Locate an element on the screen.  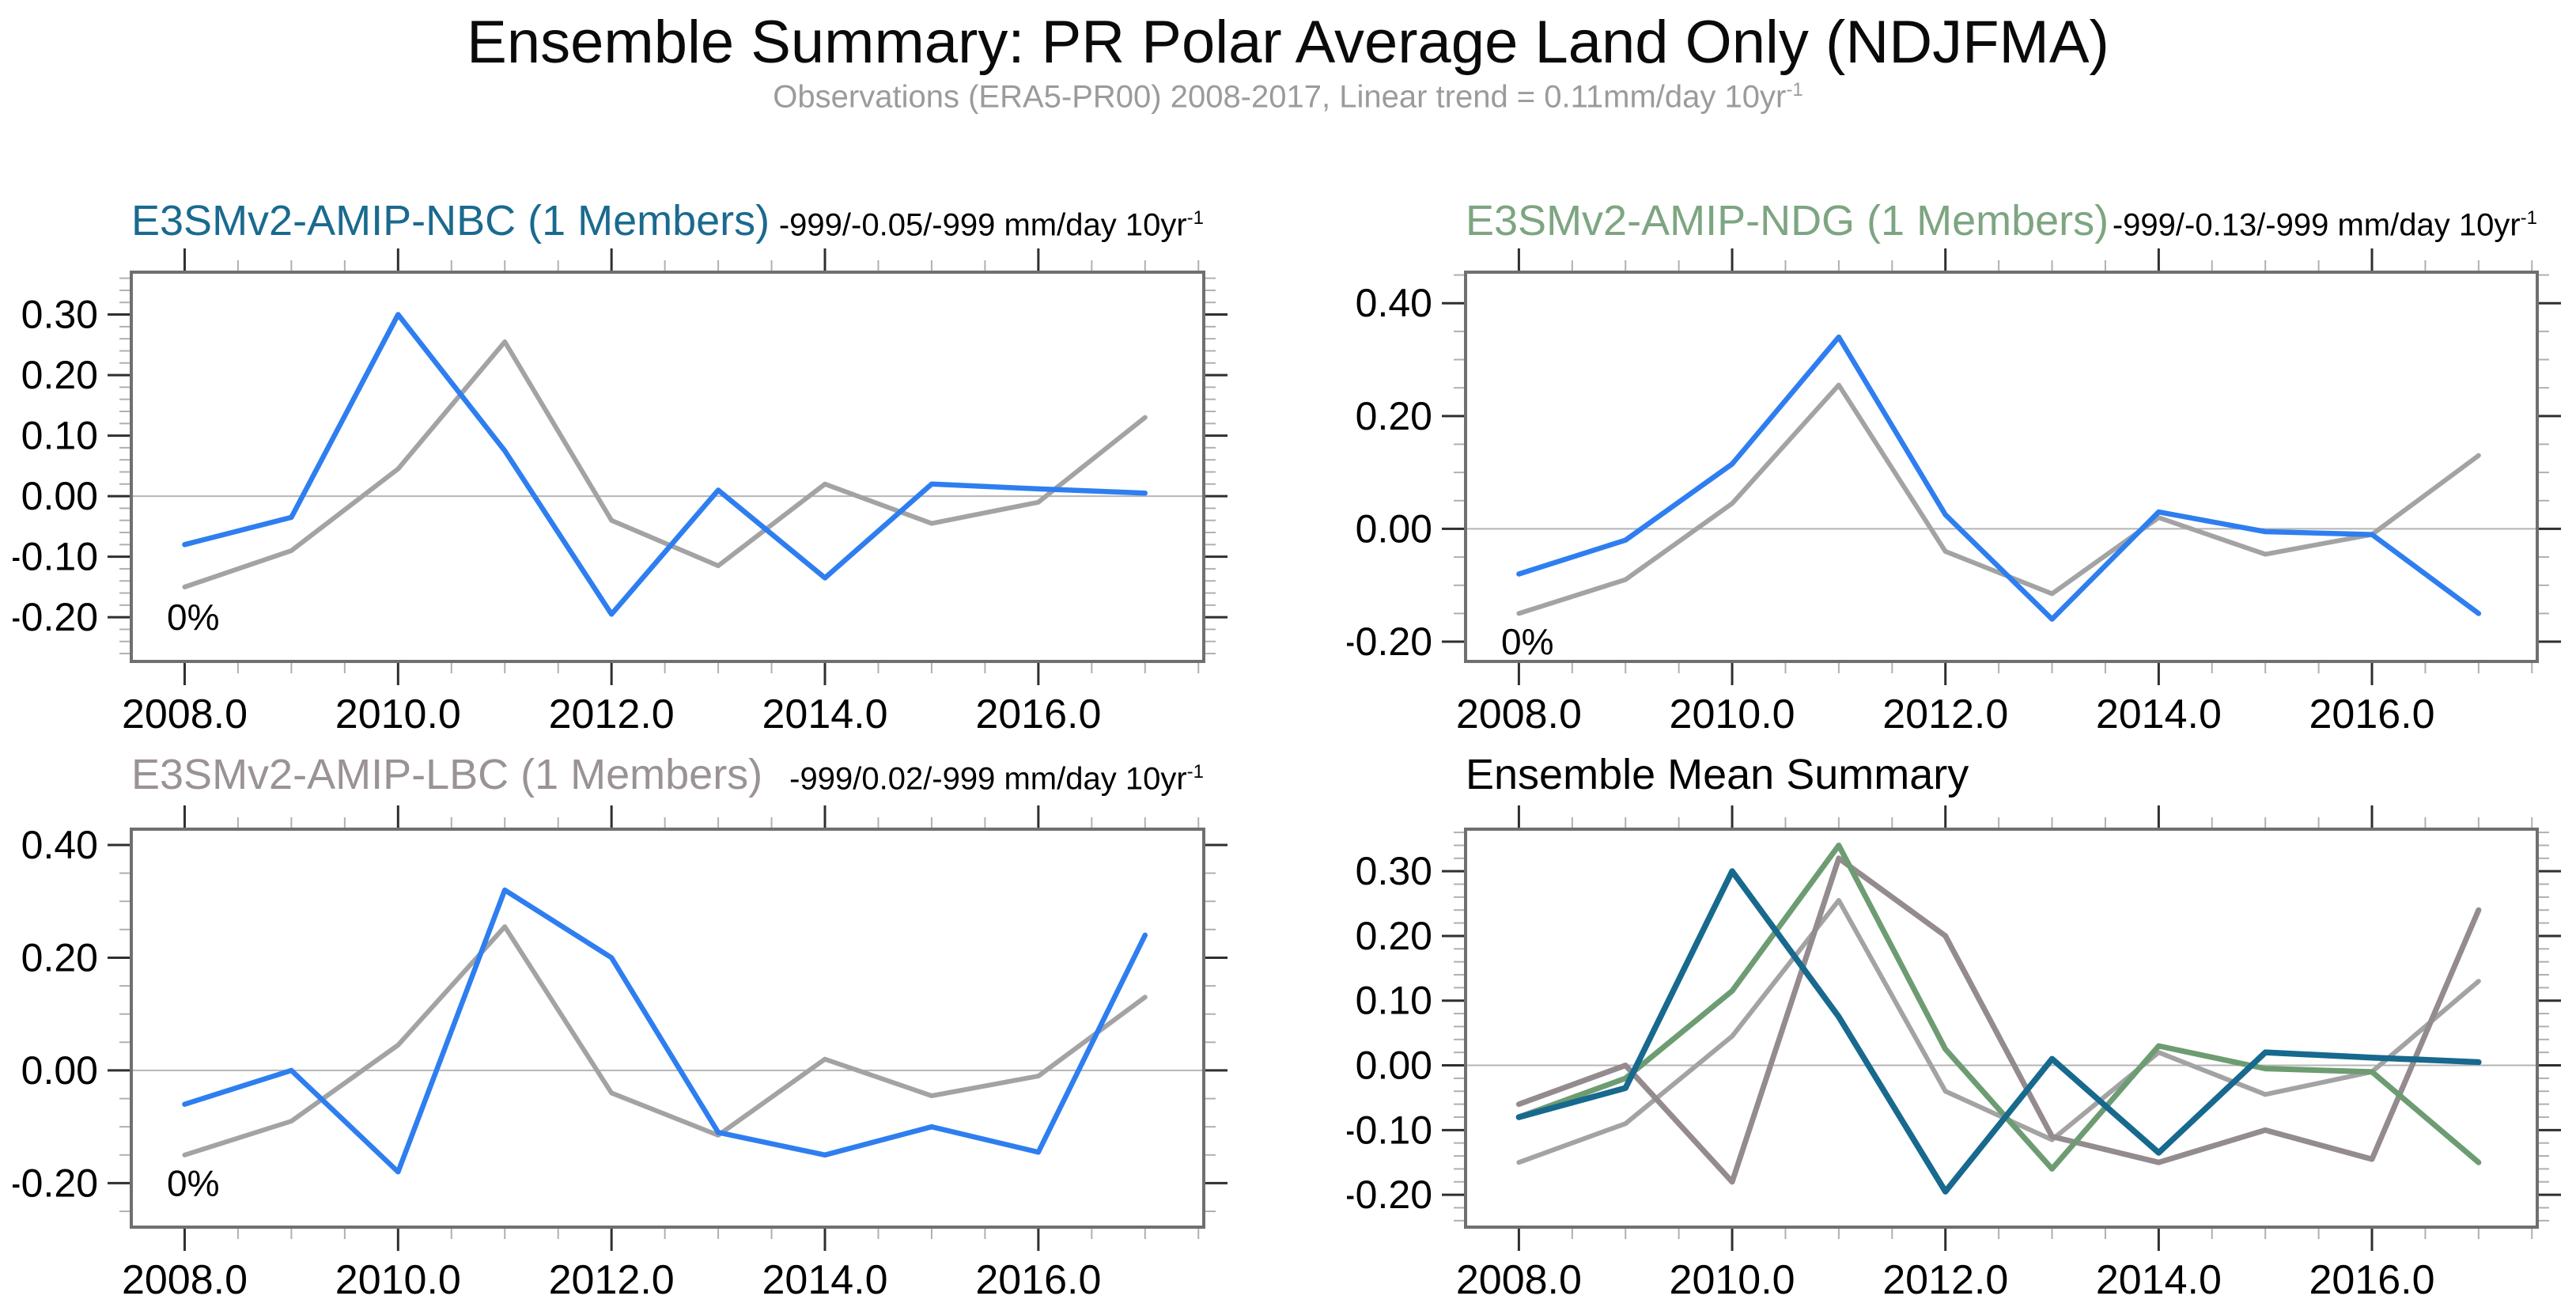
panel-trend-ndg-text: -999/-0.13/-999 mm/day 10yr is located at coordinates (2316, 224).